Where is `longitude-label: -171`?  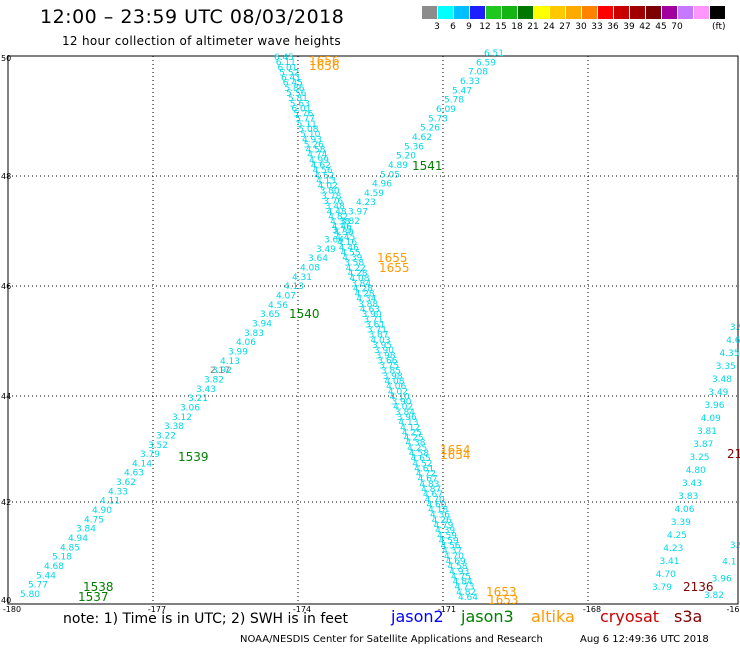
longitude-label: -171 is located at coordinates (447, 609).